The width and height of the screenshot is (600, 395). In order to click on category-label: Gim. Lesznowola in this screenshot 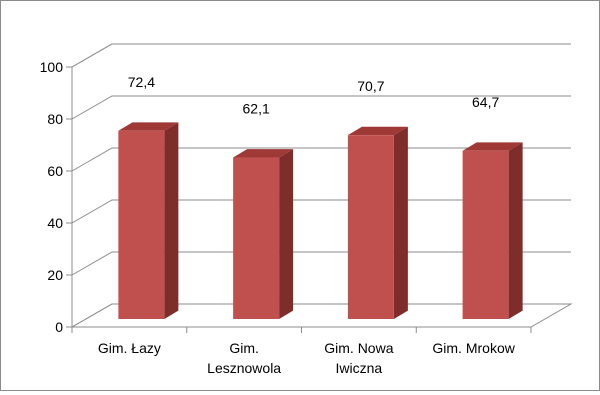, I will do `click(244, 358)`.